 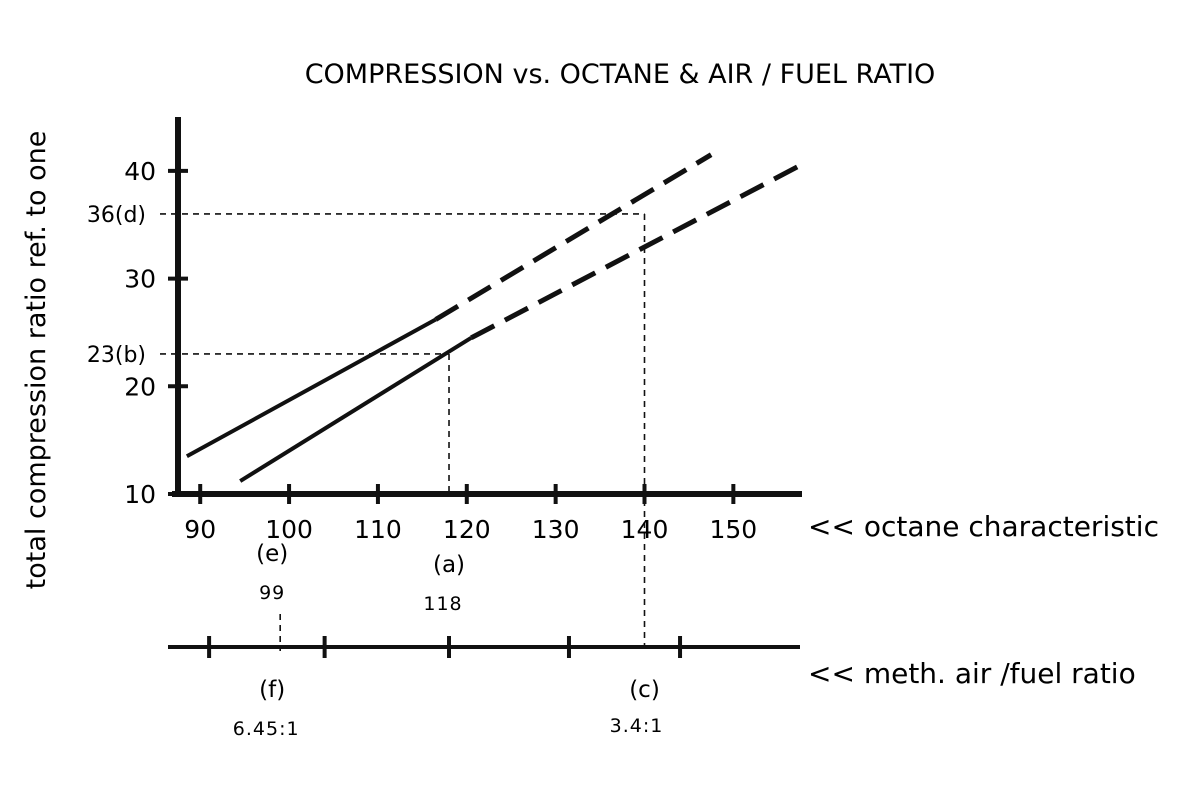 I want to click on ref-label-d: 36(d), so click(x=116, y=215).